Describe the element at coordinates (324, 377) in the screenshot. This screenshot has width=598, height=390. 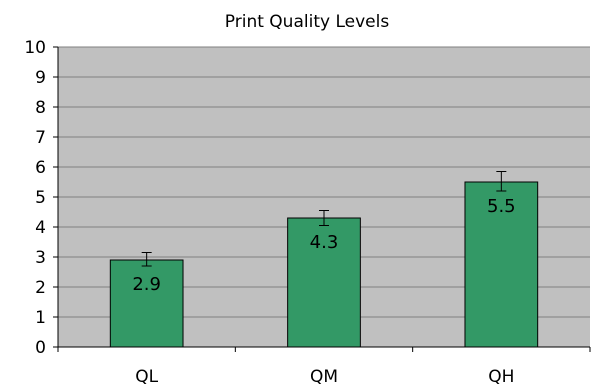
I see `x-category-label: QM` at that location.